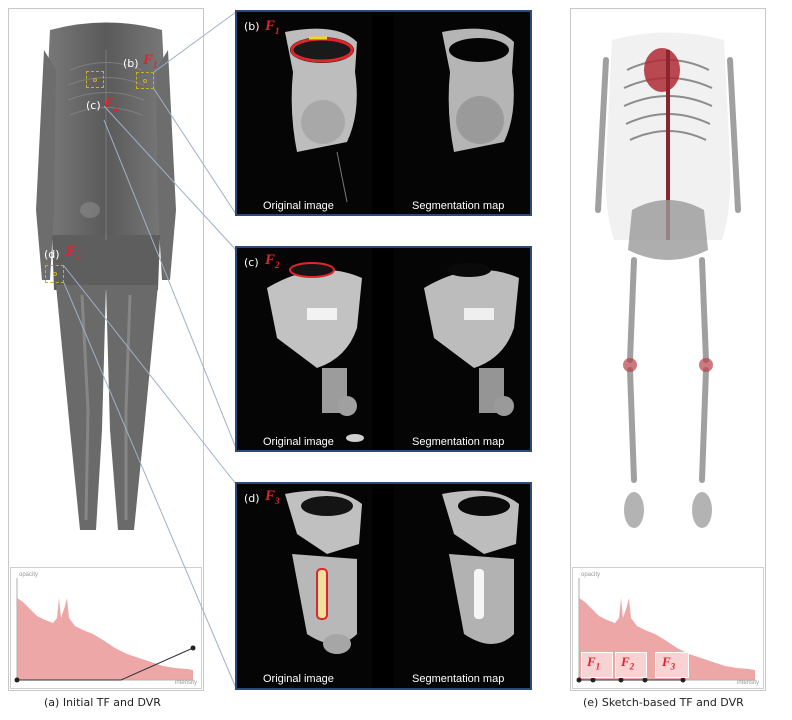 Image resolution: width=792 pixels, height=720 pixels. What do you see at coordinates (748, 683) in the screenshot?
I see `tf-x-axis-label-right: intensity` at bounding box center [748, 683].